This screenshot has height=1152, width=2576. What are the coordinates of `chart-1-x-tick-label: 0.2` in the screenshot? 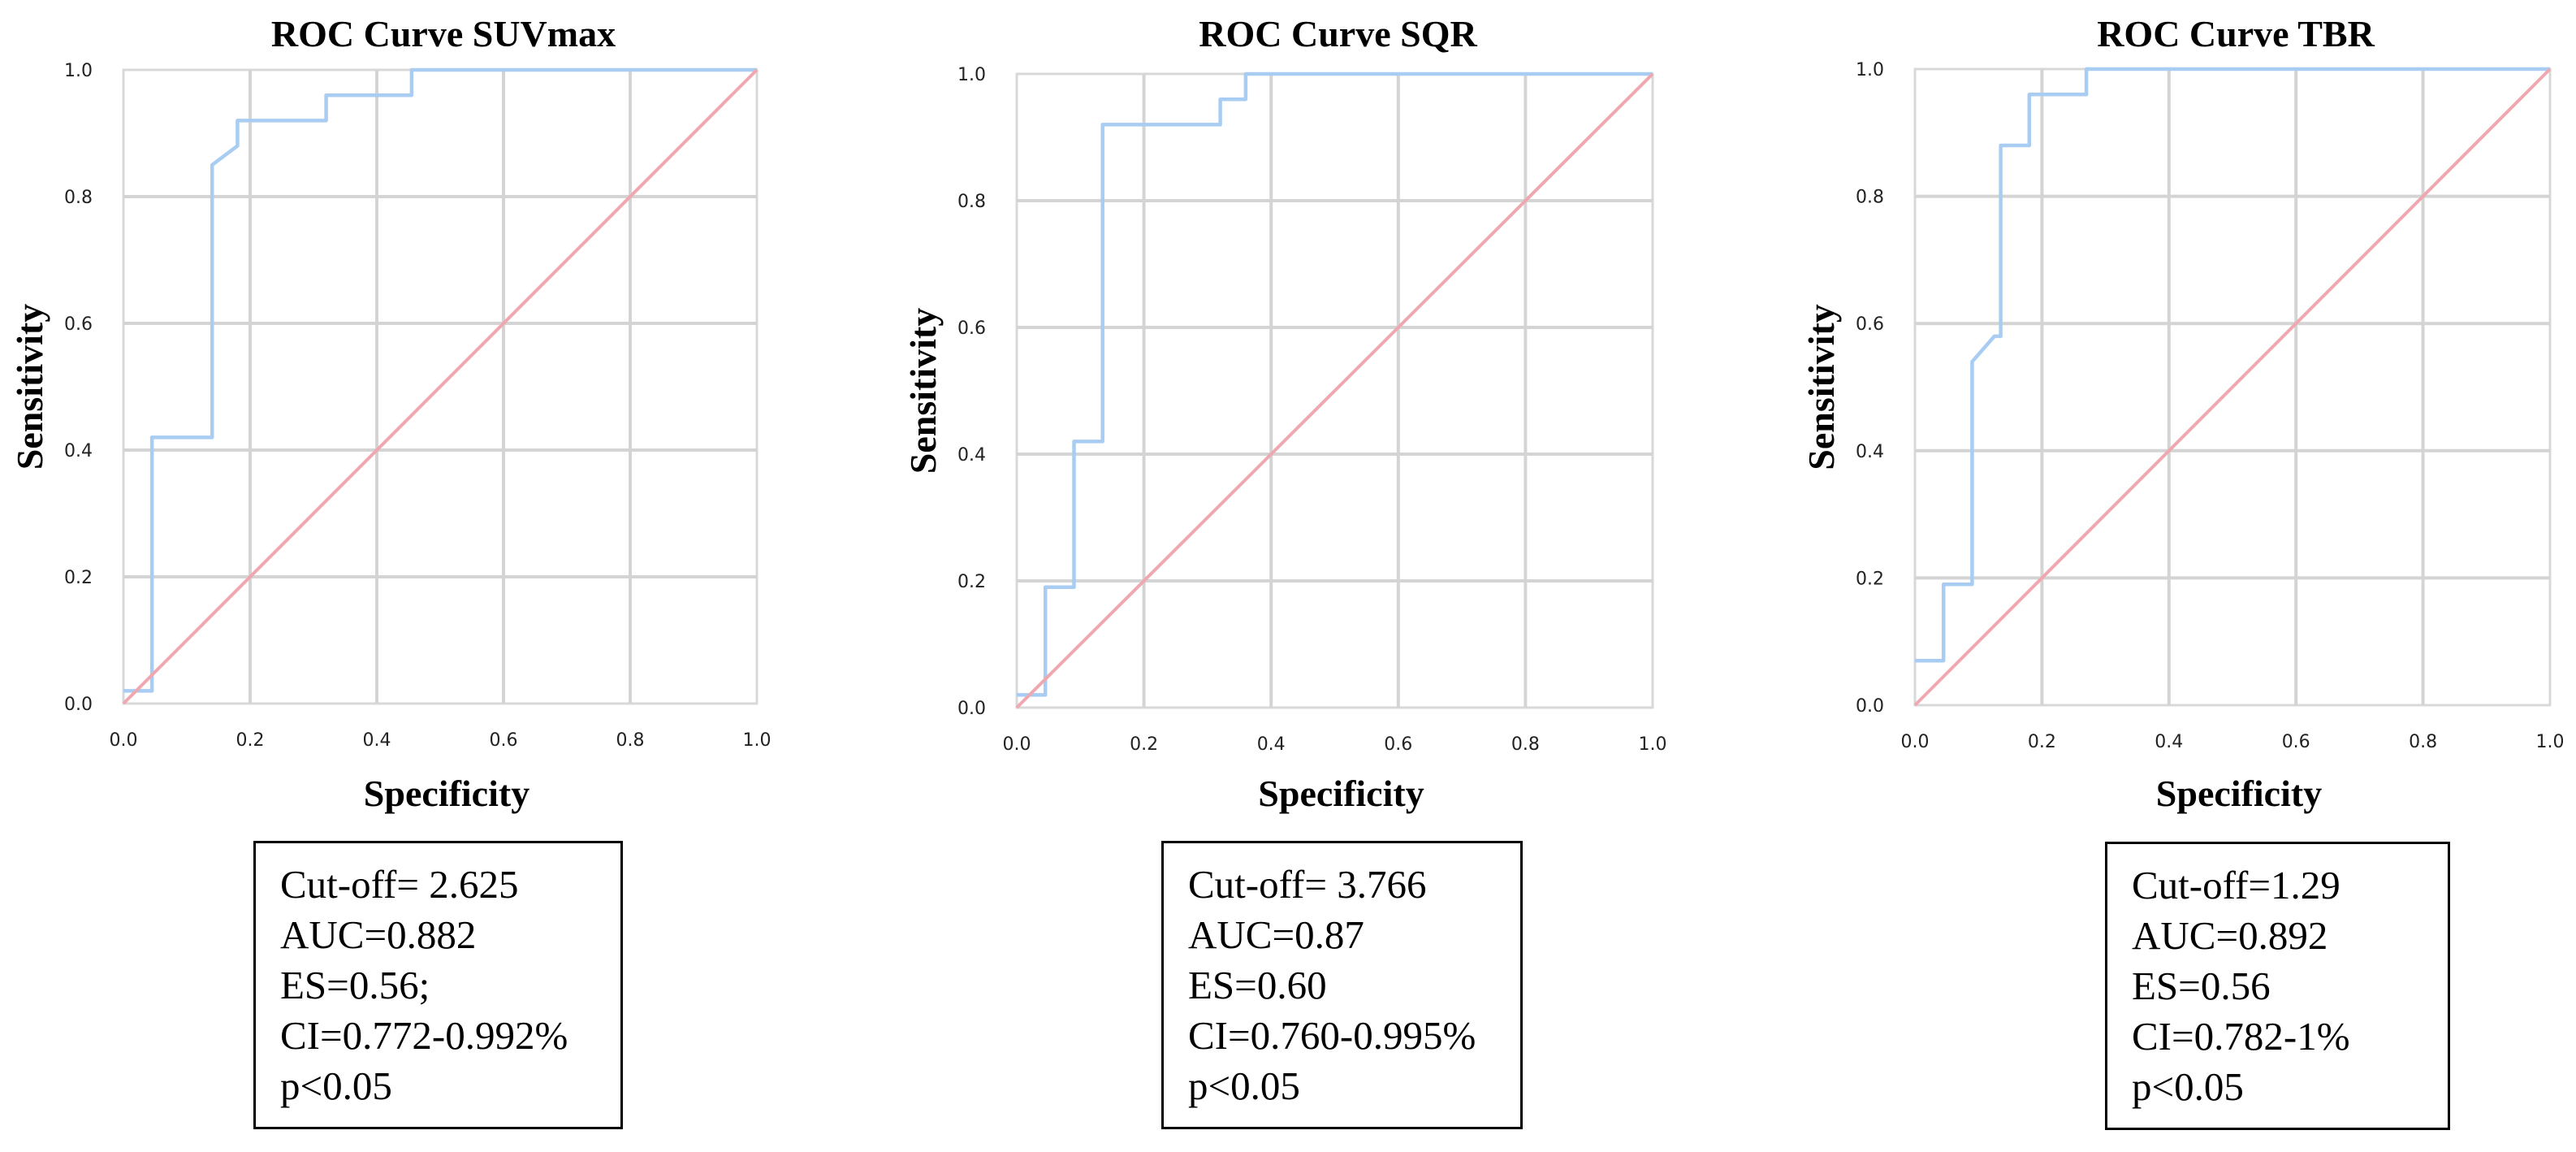 It's located at (251, 740).